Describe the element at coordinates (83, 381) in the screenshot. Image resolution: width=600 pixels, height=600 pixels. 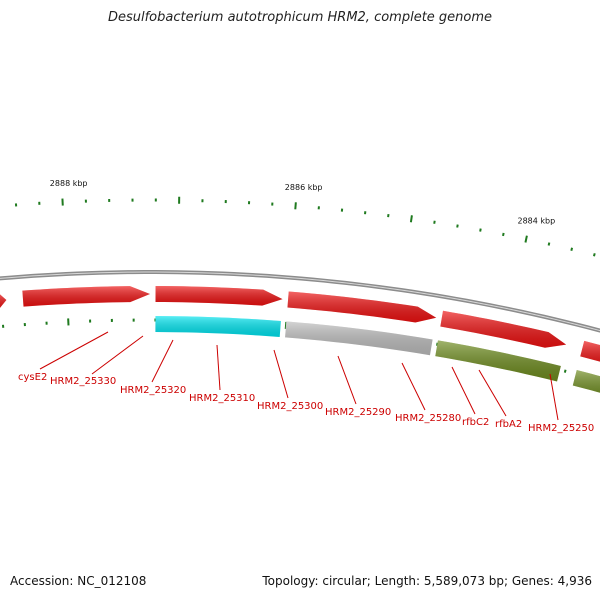
I see `gene-label: HRM2_25330` at that location.